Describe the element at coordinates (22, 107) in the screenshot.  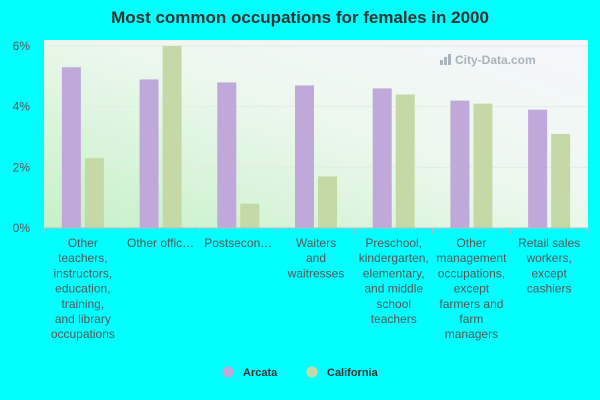
I see `y-tick-label: 4%` at that location.